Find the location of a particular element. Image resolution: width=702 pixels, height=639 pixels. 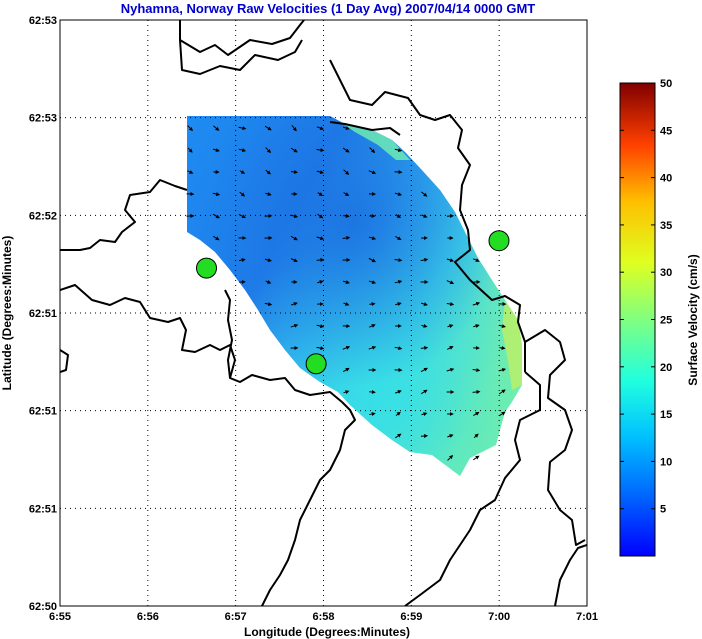

y-tick-label: 62:51 is located at coordinates (43, 509).